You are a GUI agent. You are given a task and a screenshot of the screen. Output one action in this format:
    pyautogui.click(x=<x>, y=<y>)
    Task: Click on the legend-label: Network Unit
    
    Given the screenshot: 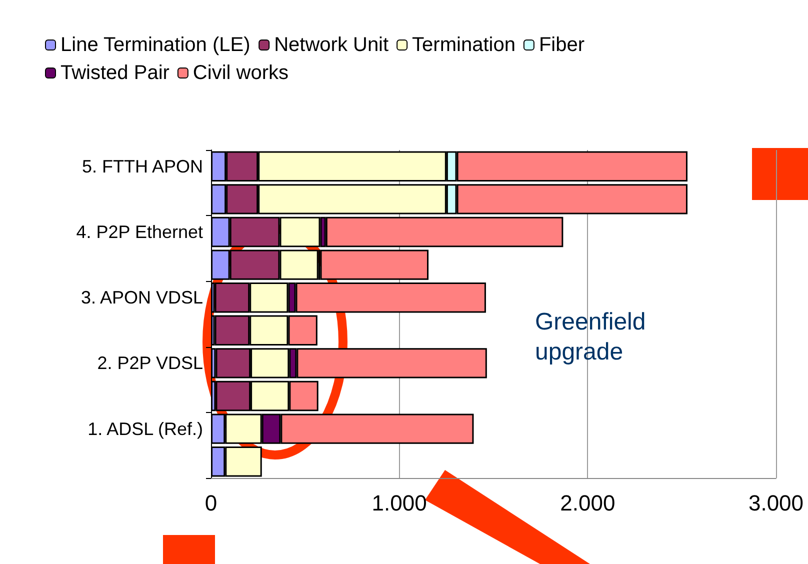 What is the action you would take?
    pyautogui.click(x=332, y=45)
    